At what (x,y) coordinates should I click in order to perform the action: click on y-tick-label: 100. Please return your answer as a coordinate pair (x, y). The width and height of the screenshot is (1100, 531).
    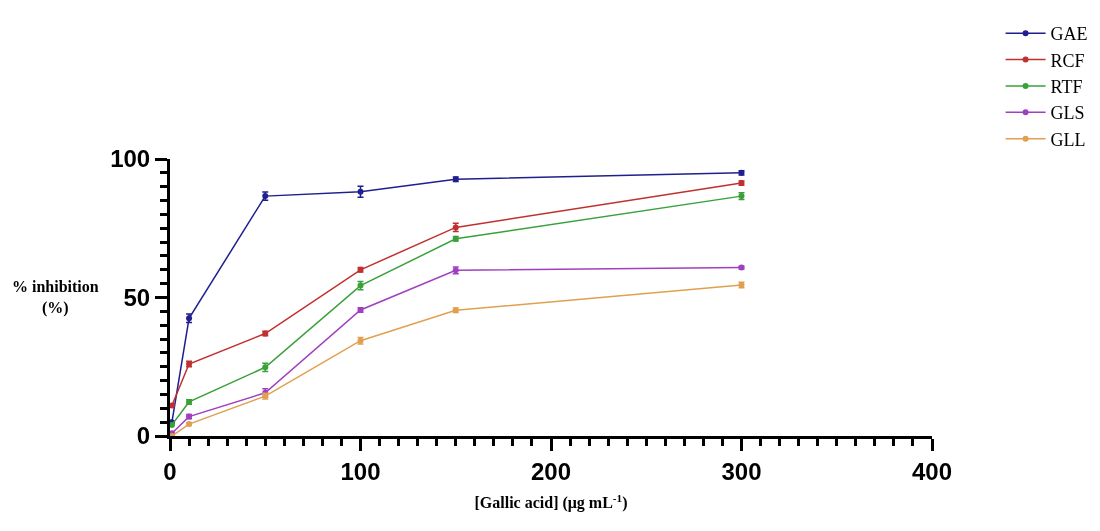
    Looking at the image, I should click on (130, 159).